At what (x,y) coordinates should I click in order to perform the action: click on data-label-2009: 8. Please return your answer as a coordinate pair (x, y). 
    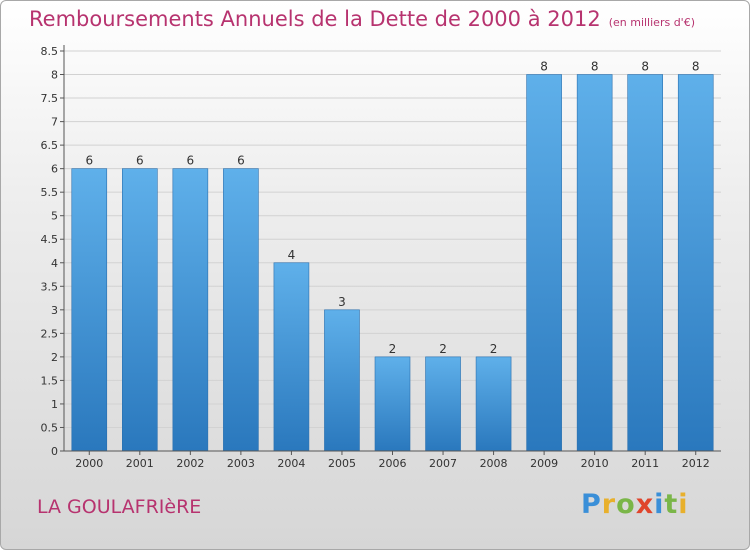
    Looking at the image, I should click on (544, 67).